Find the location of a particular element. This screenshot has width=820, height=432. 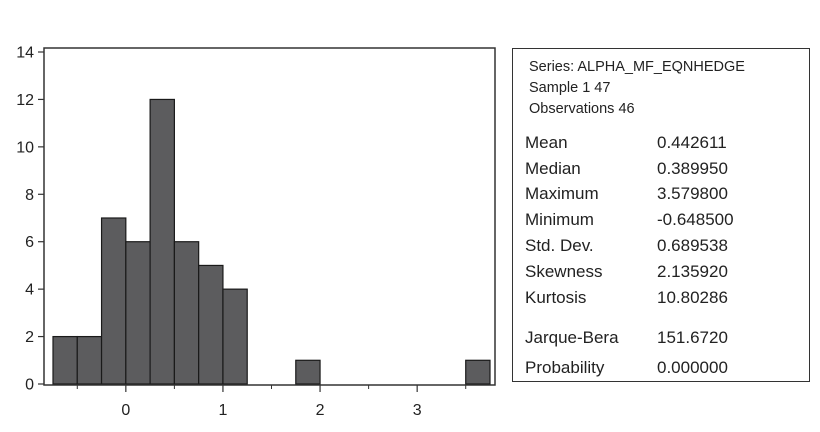

stat-label-probability: Probability is located at coordinates (565, 367).